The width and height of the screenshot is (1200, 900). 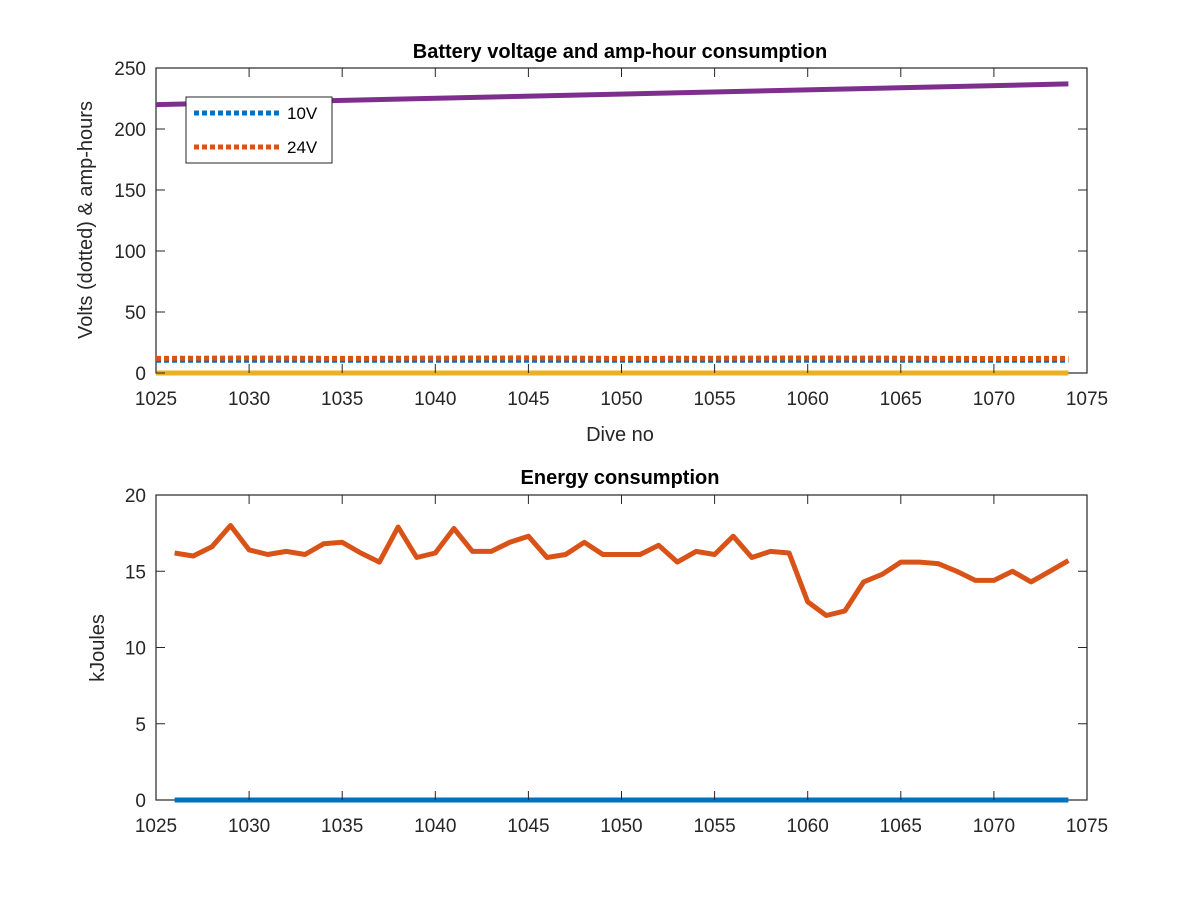 What do you see at coordinates (714, 826) in the screenshot?
I see `energy-xtick-label: 1055` at bounding box center [714, 826].